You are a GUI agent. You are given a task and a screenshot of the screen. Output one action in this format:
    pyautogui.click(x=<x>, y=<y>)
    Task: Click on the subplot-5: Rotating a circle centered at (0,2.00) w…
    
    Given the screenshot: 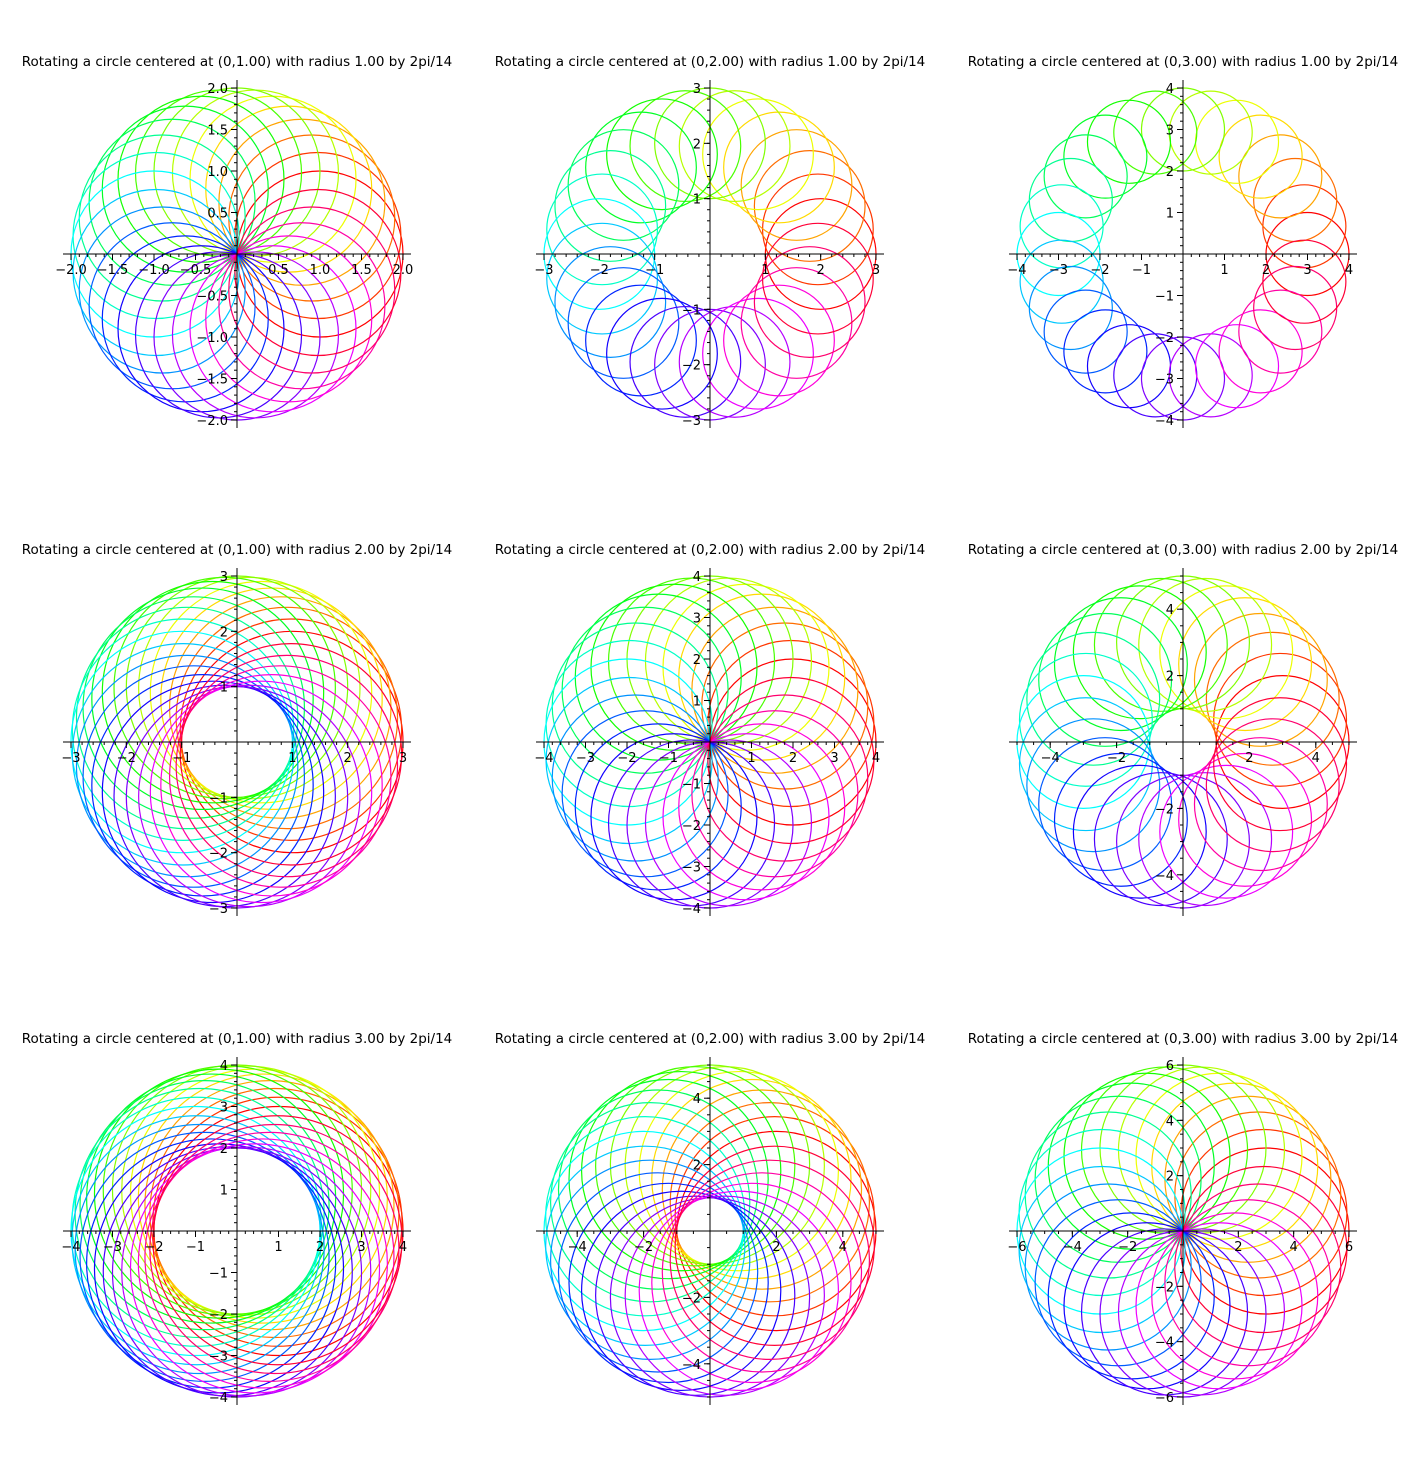 What is the action you would take?
    pyautogui.click(x=710, y=729)
    